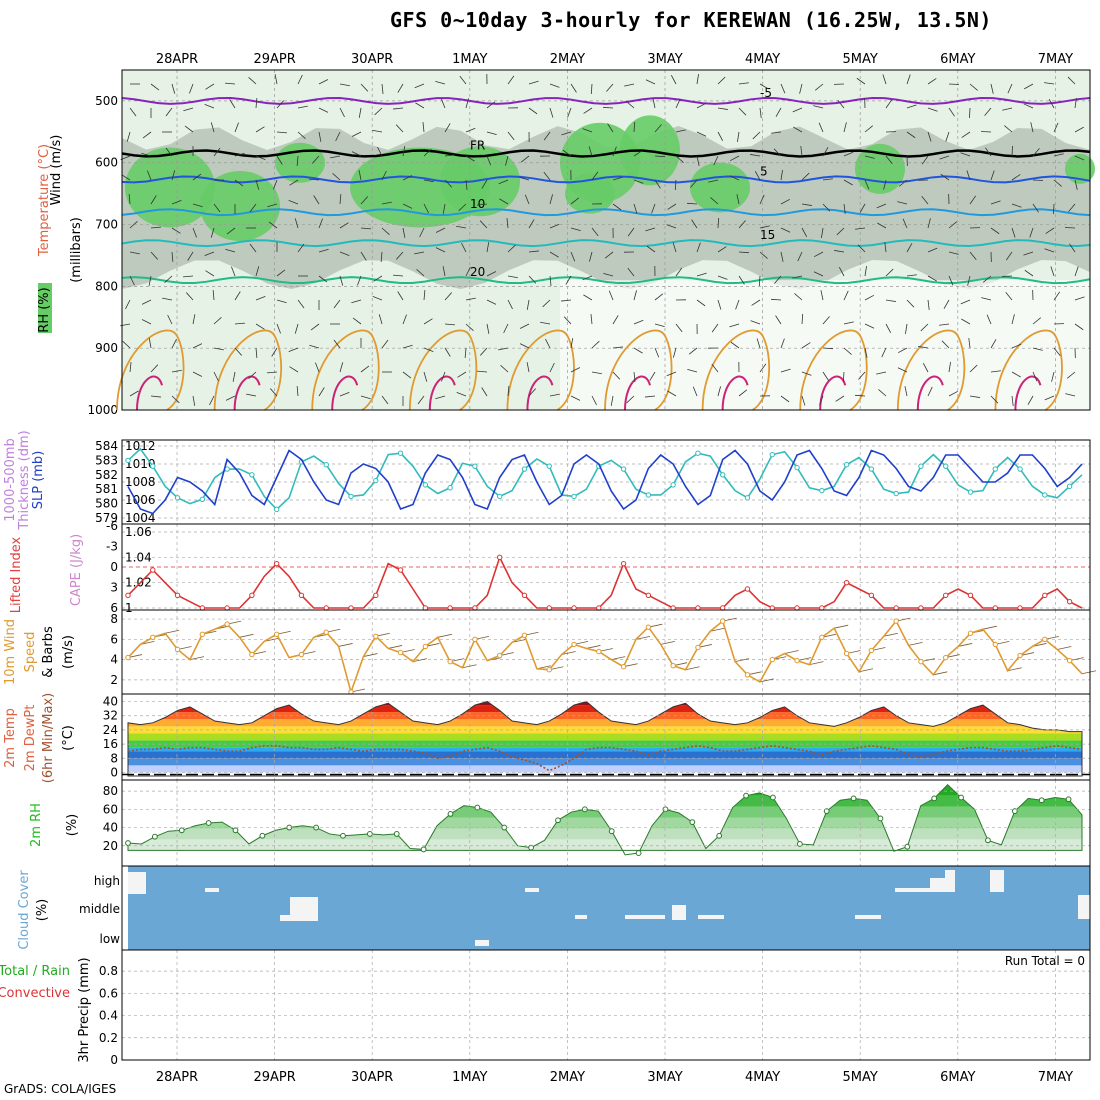  What do you see at coordinates (114, 680) in the screenshot?
I see `wind-tick-label: 2` at bounding box center [114, 680].